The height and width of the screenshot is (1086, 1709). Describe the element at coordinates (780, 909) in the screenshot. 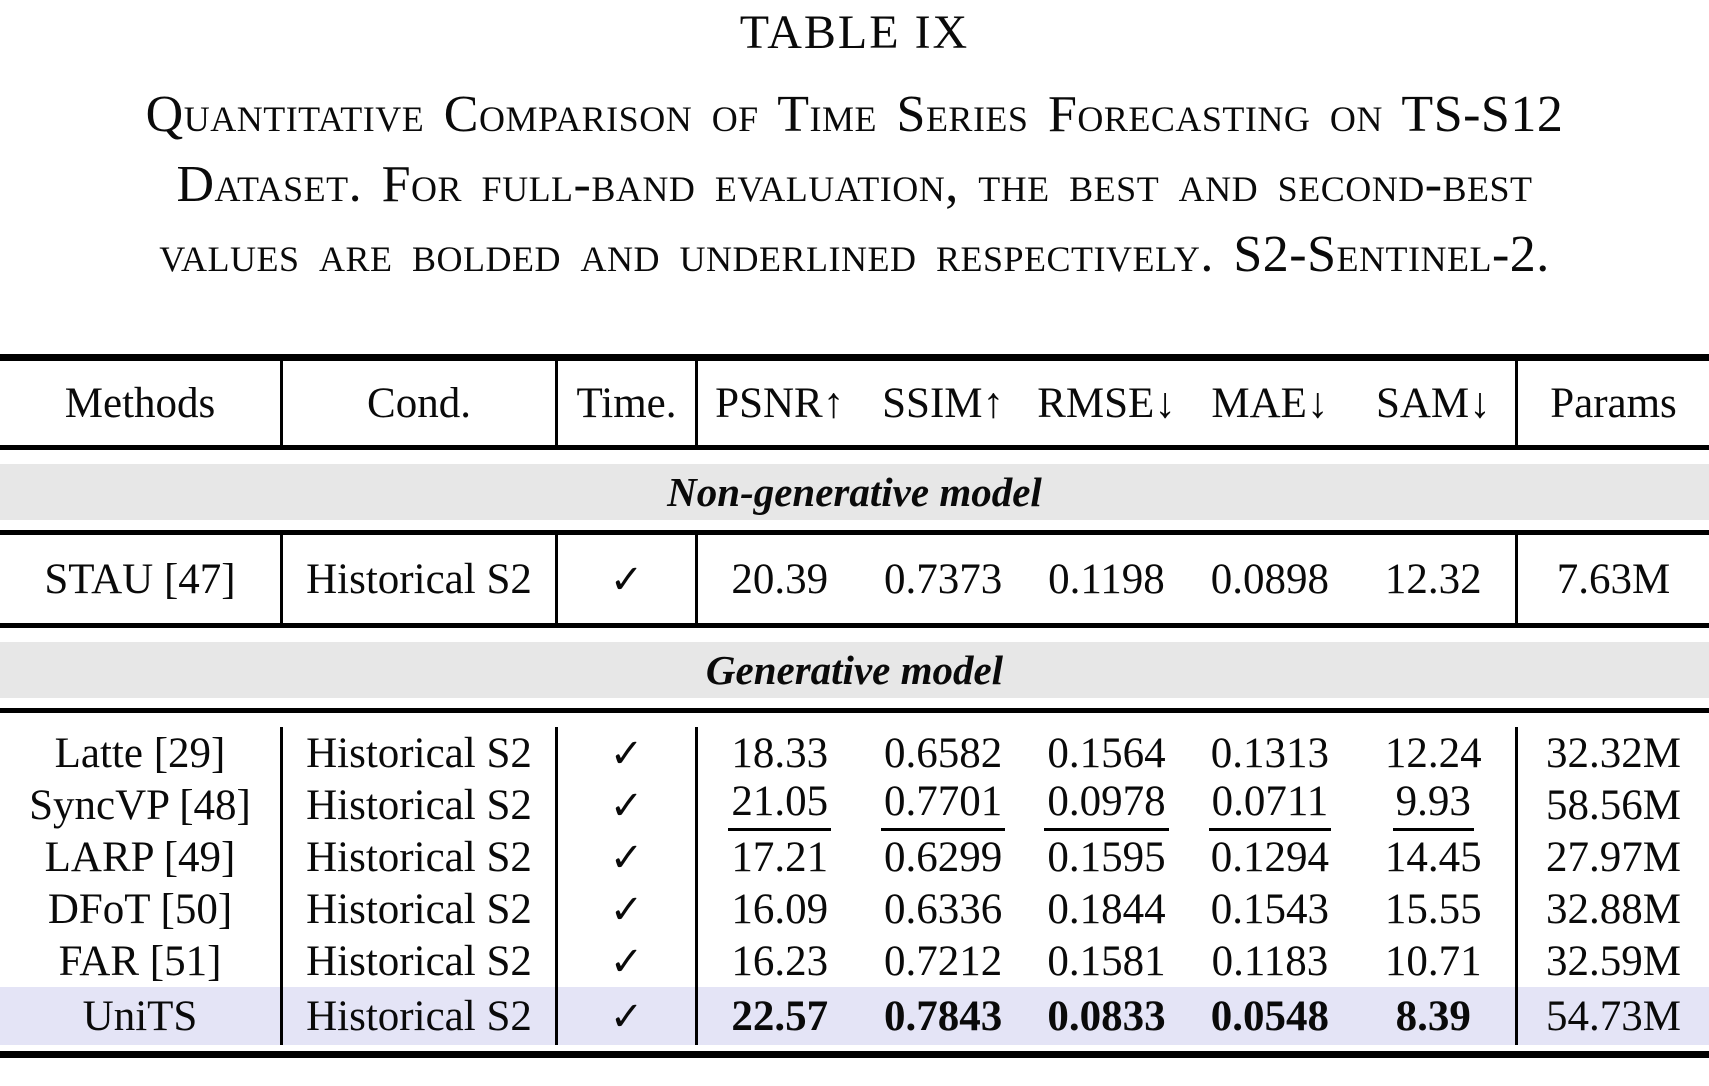

I see `psnr-value: 16.09` at that location.